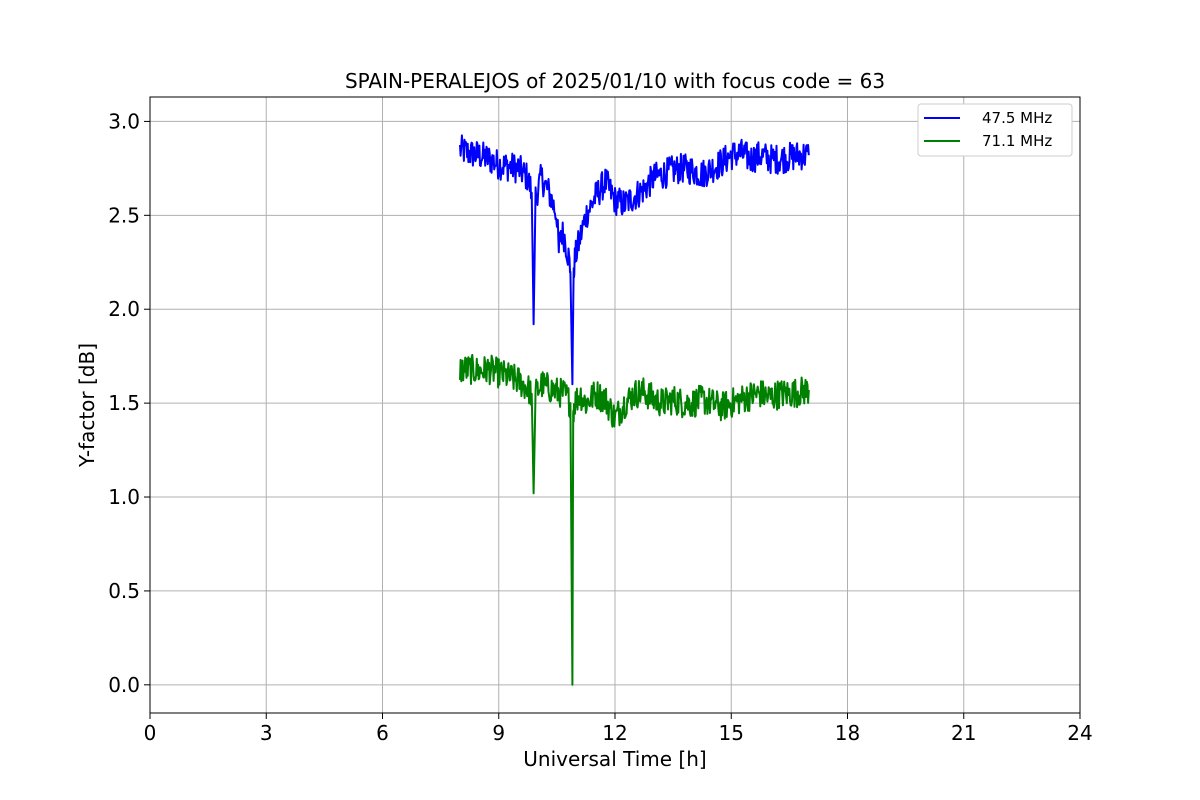 This screenshot has width=1200, height=800. Describe the element at coordinates (124, 591) in the screenshot. I see `y-tick-label: 0.5` at that location.